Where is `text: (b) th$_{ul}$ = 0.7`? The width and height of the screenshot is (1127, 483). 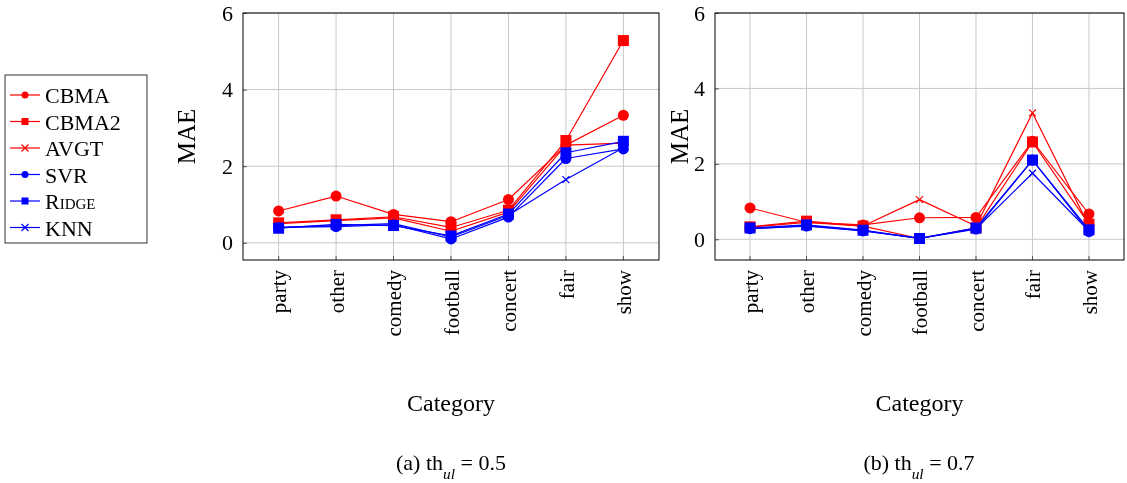
text: (b) th$_{ul}$ = 0.7 is located at coordinates (919, 466).